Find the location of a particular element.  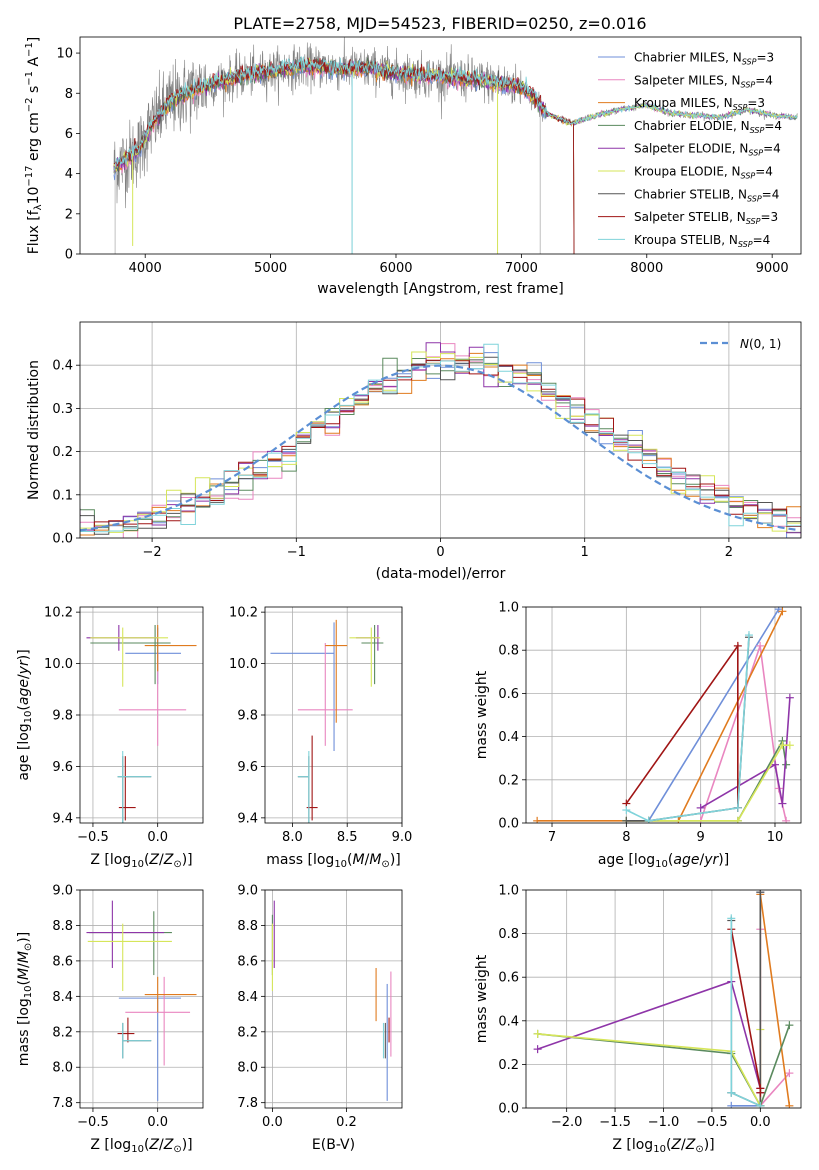

x-tick-label: 9000 is located at coordinates (772, 268).